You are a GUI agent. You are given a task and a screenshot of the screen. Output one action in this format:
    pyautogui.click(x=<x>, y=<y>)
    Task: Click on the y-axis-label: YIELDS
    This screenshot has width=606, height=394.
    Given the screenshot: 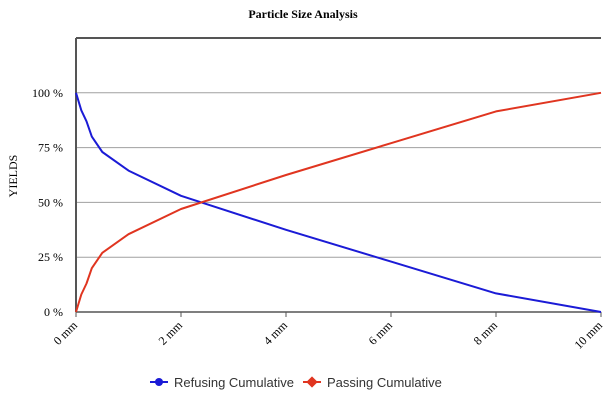 What is the action you would take?
    pyautogui.click(x=13, y=176)
    